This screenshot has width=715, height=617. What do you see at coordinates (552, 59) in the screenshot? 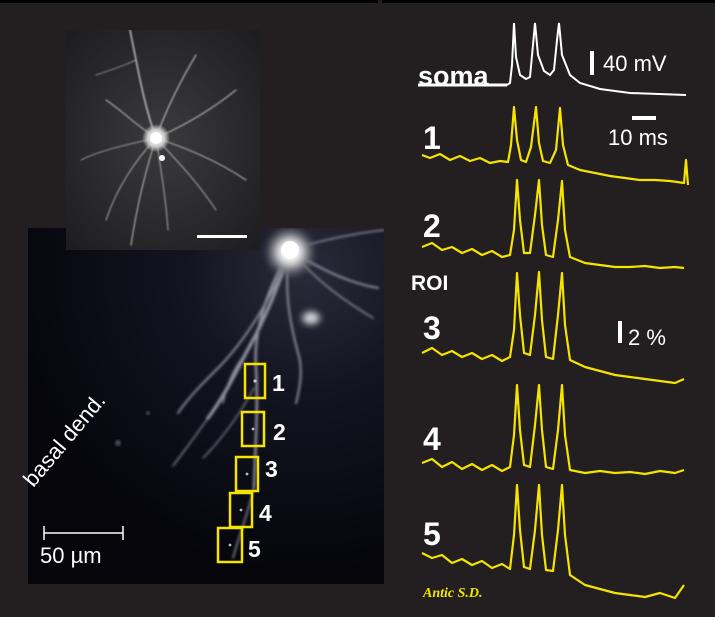
I see `soma-trace` at bounding box center [552, 59].